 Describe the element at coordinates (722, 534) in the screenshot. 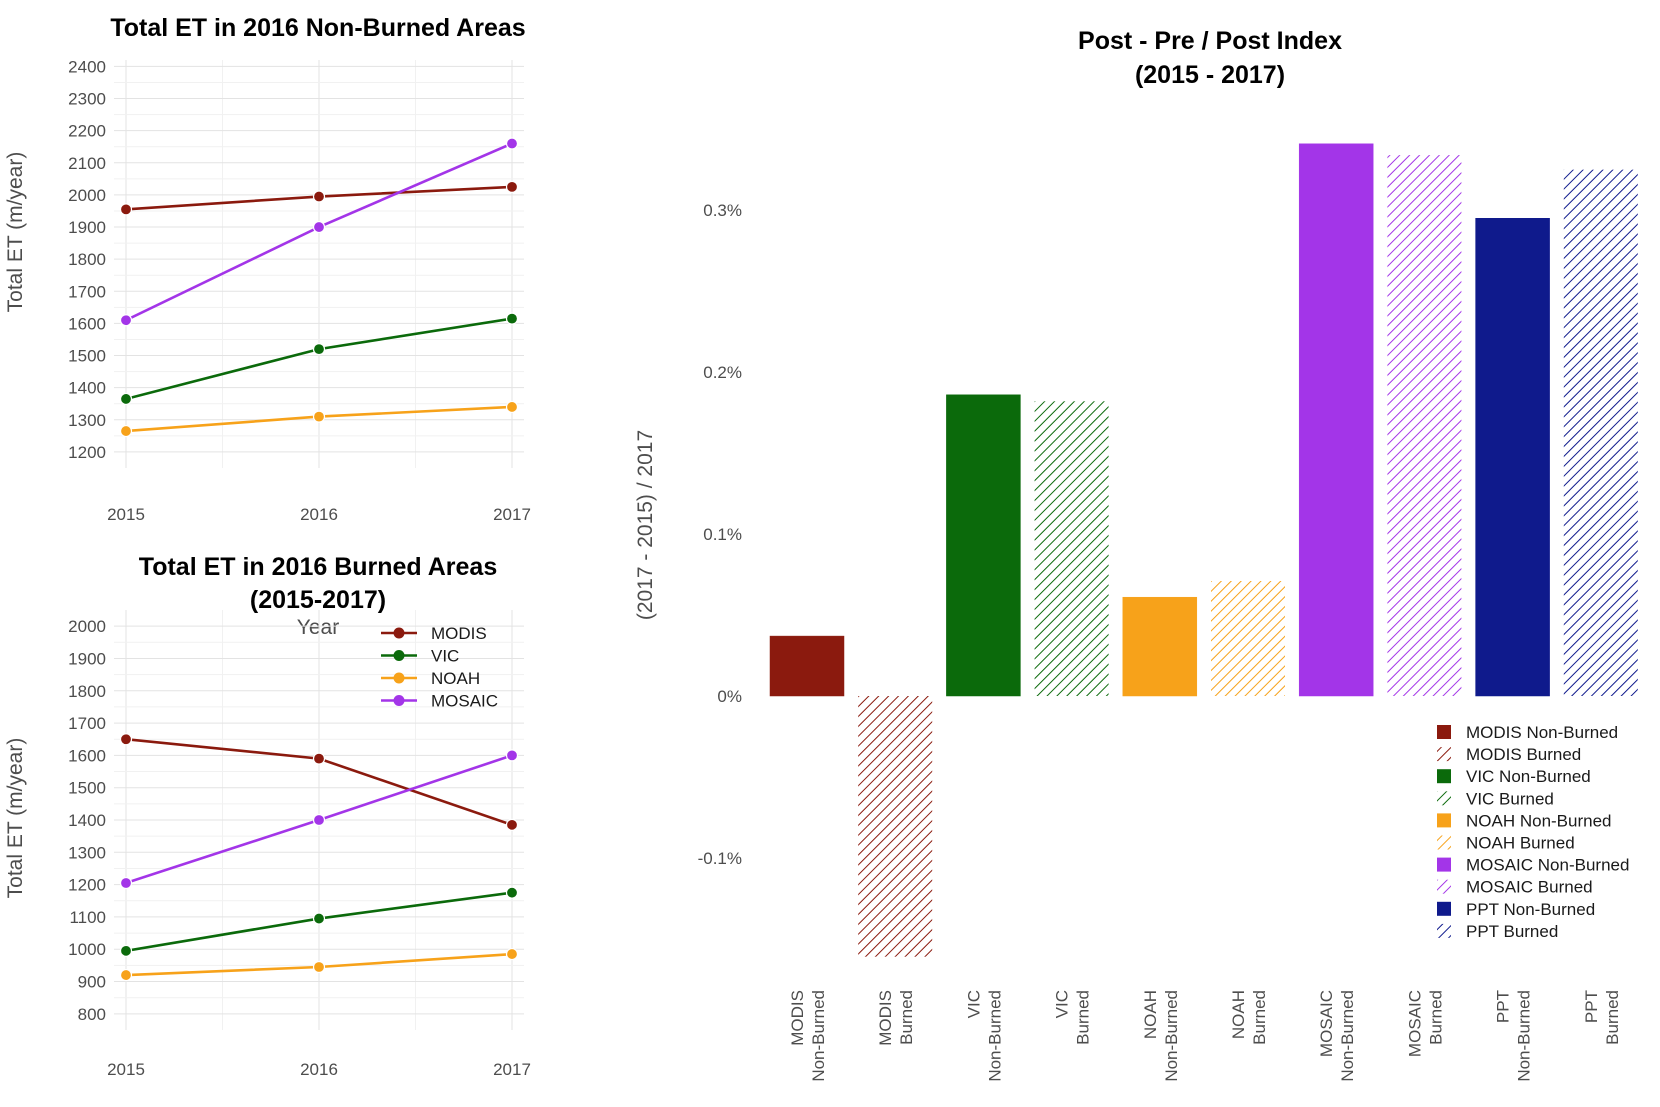

I see `y-tick-label: 0.1%` at that location.